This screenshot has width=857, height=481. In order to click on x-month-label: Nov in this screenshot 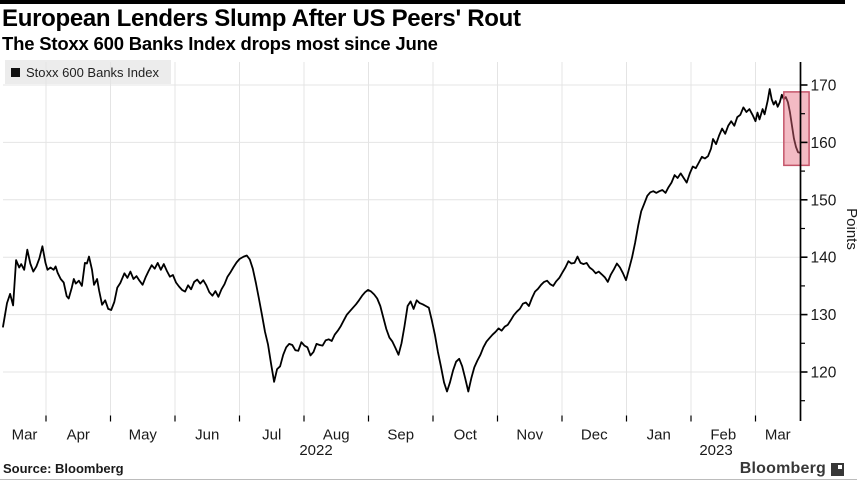, I will do `click(529, 435)`.